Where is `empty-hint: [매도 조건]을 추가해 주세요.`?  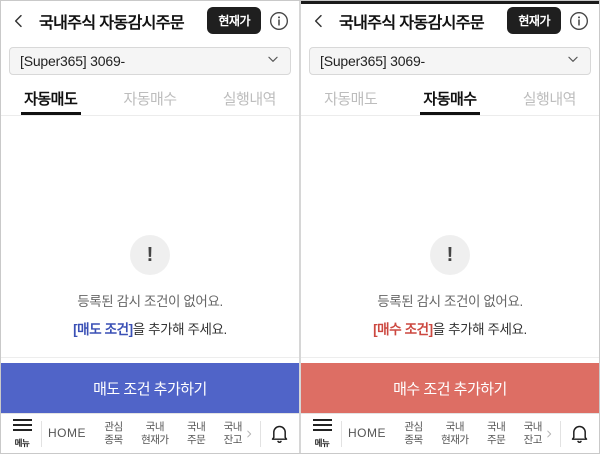
empty-hint: [매도 조건]을 추가해 주세요. is located at coordinates (150, 328).